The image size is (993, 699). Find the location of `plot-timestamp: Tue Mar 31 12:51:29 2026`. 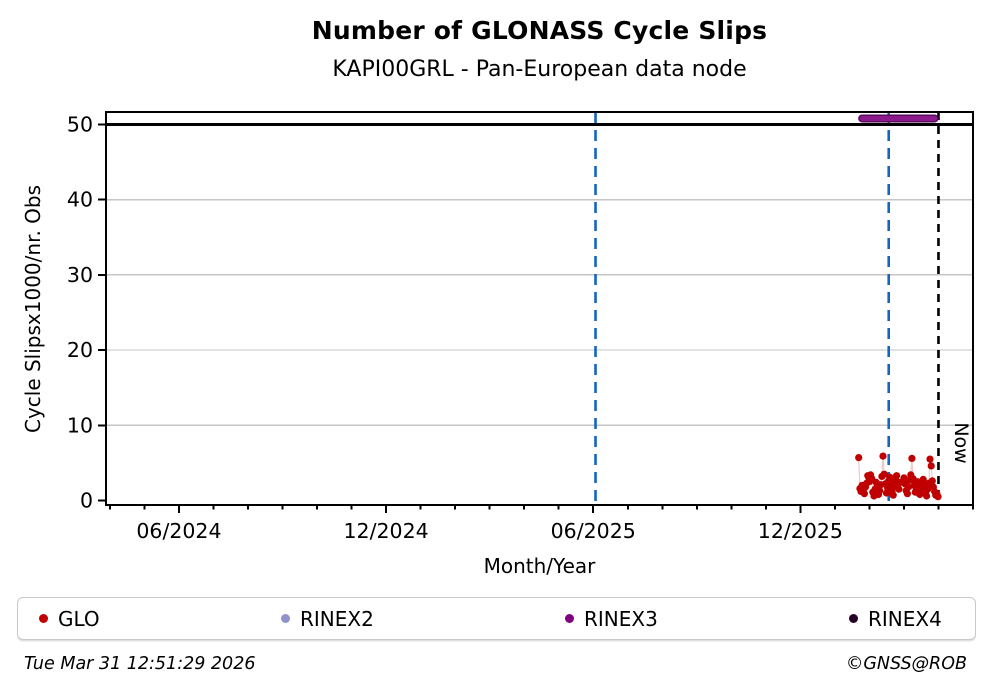

plot-timestamp: Tue Mar 31 12:51:29 2026 is located at coordinates (140, 664).